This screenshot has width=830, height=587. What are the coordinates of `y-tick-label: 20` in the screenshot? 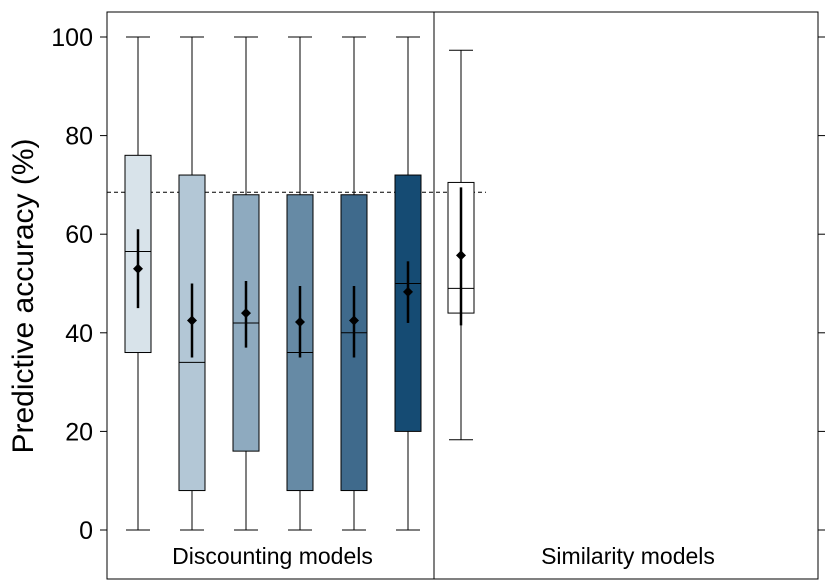 It's located at (79, 432).